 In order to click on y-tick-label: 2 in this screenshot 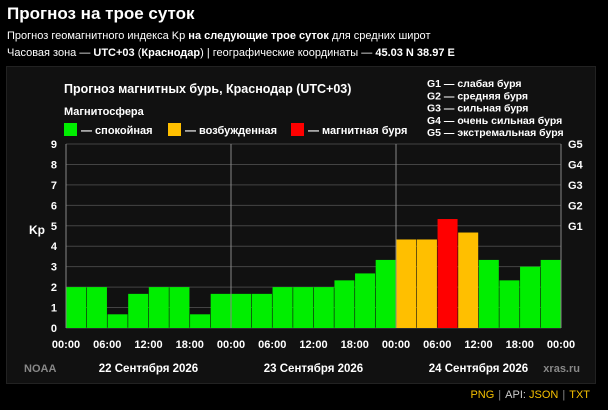, I will do `click(54, 288)`.